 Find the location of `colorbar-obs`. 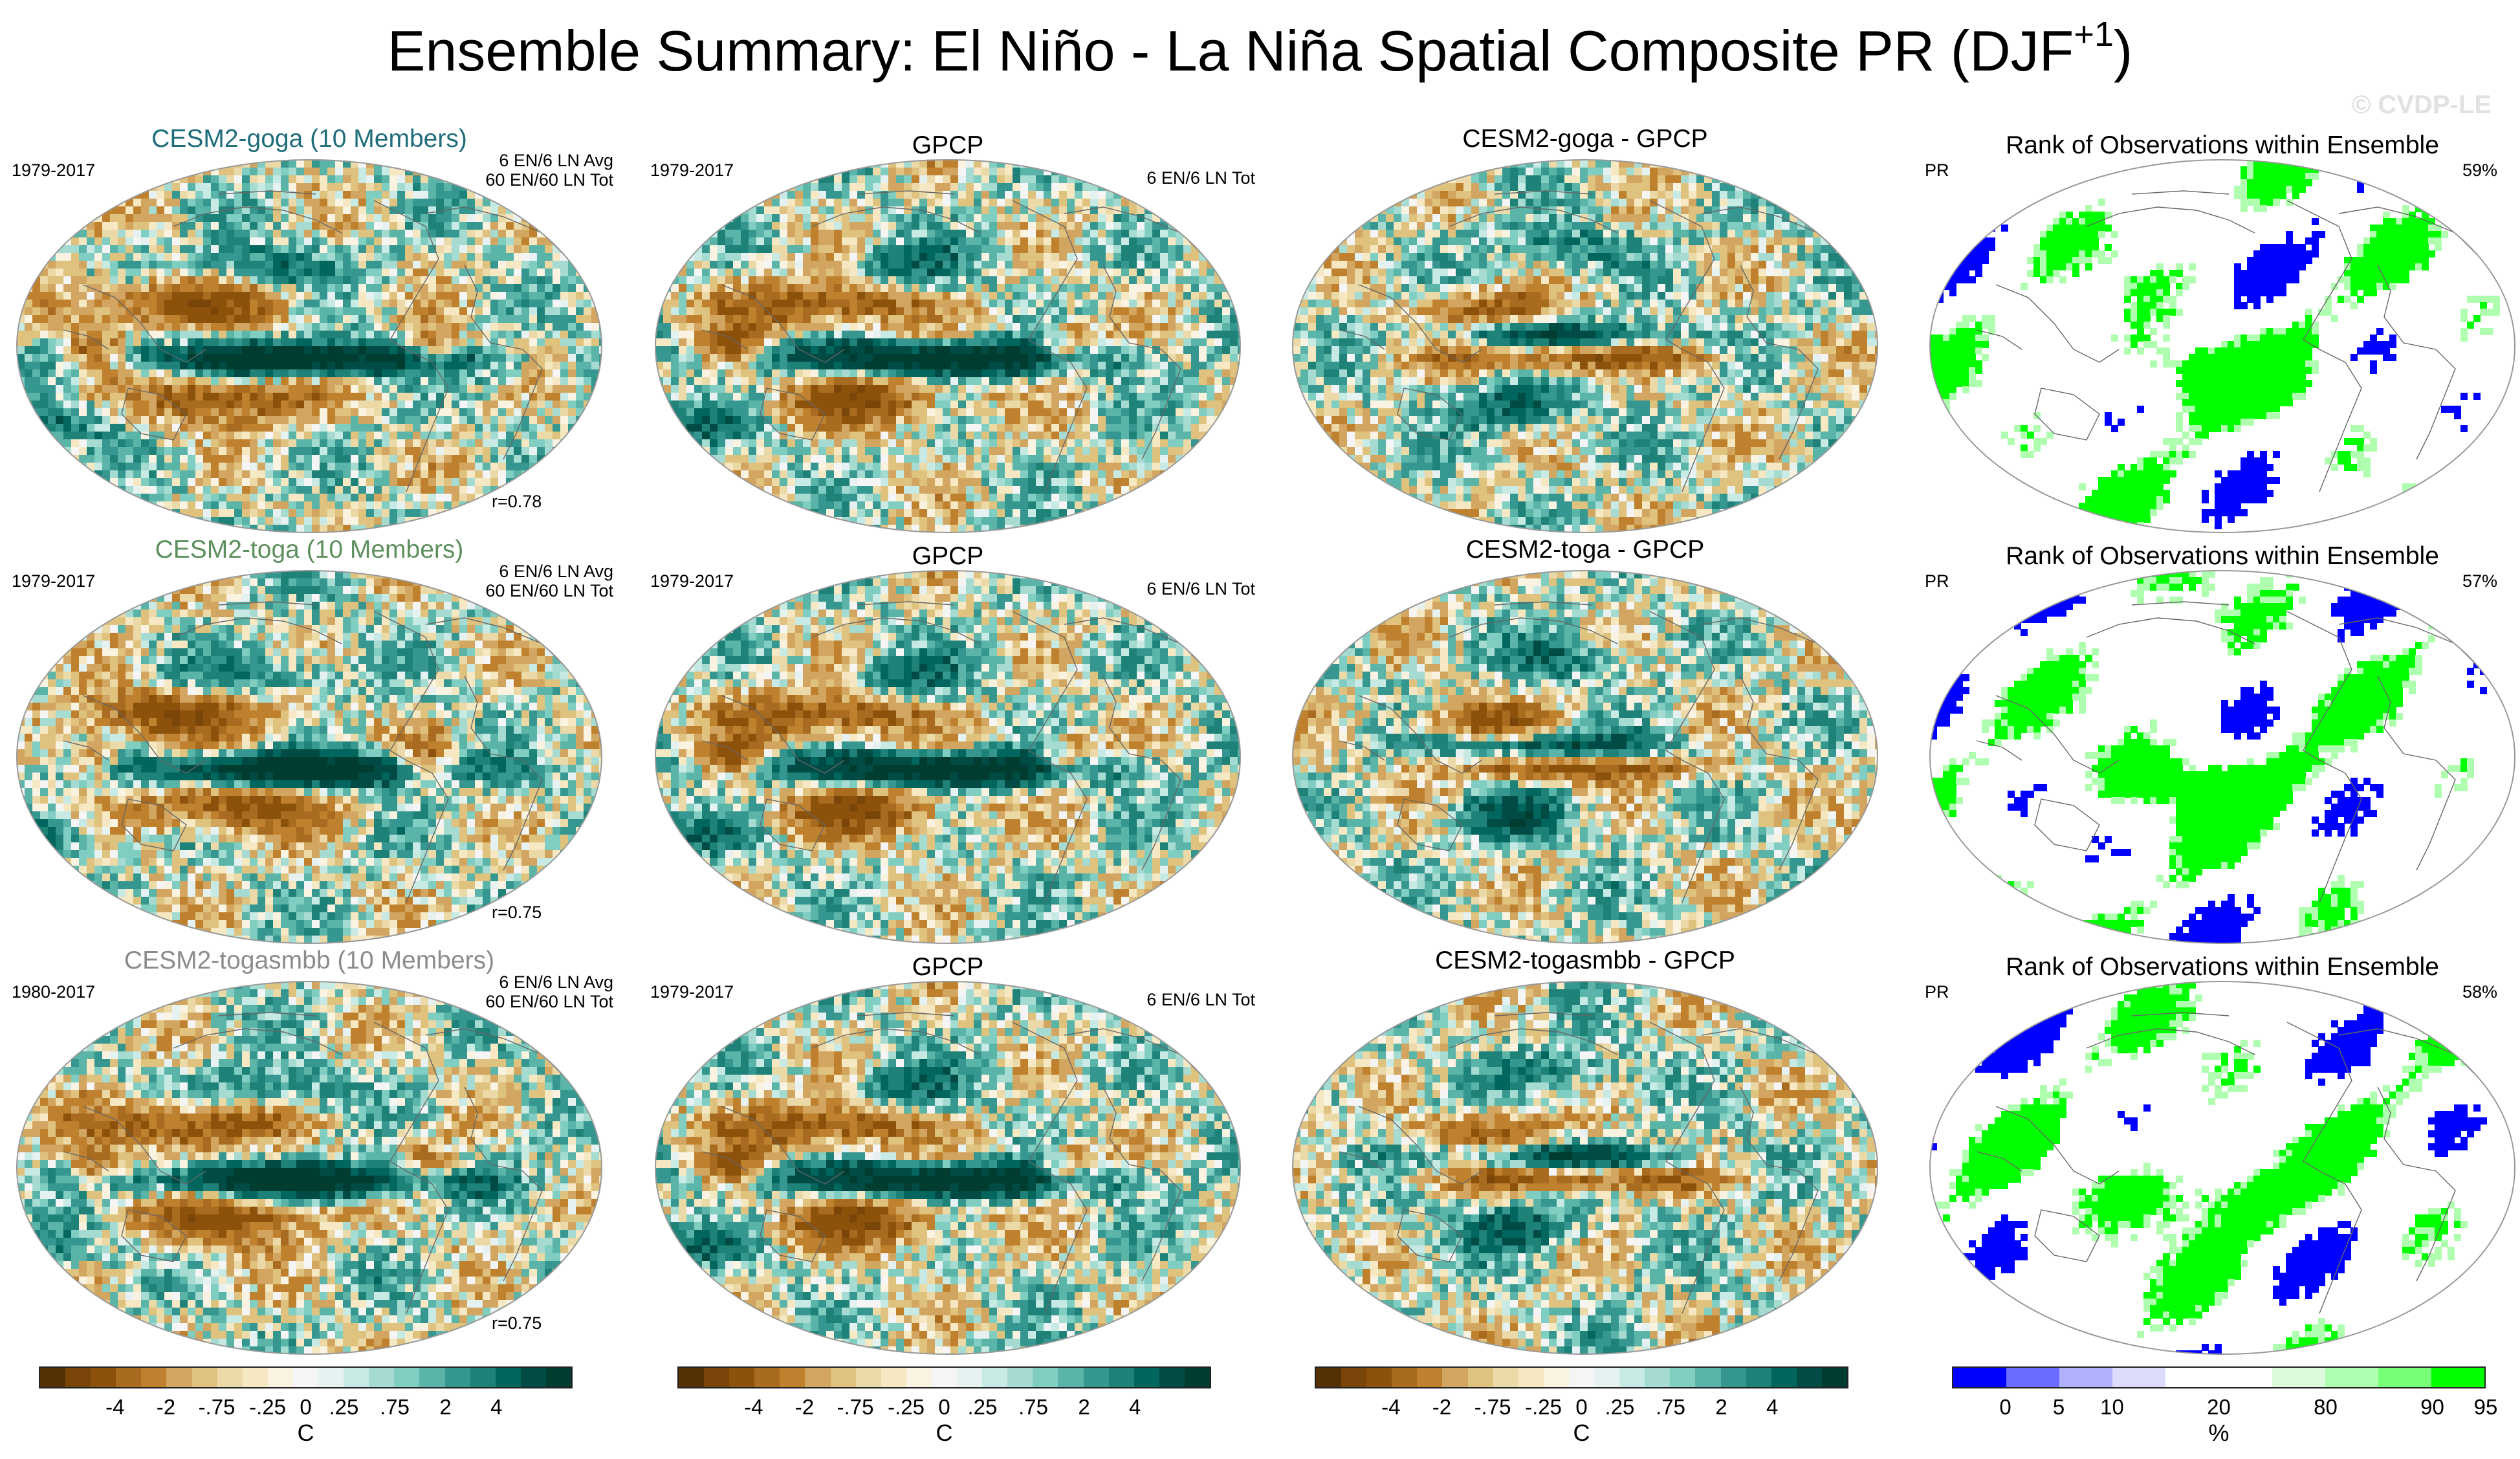

colorbar-obs is located at coordinates (944, 1377).